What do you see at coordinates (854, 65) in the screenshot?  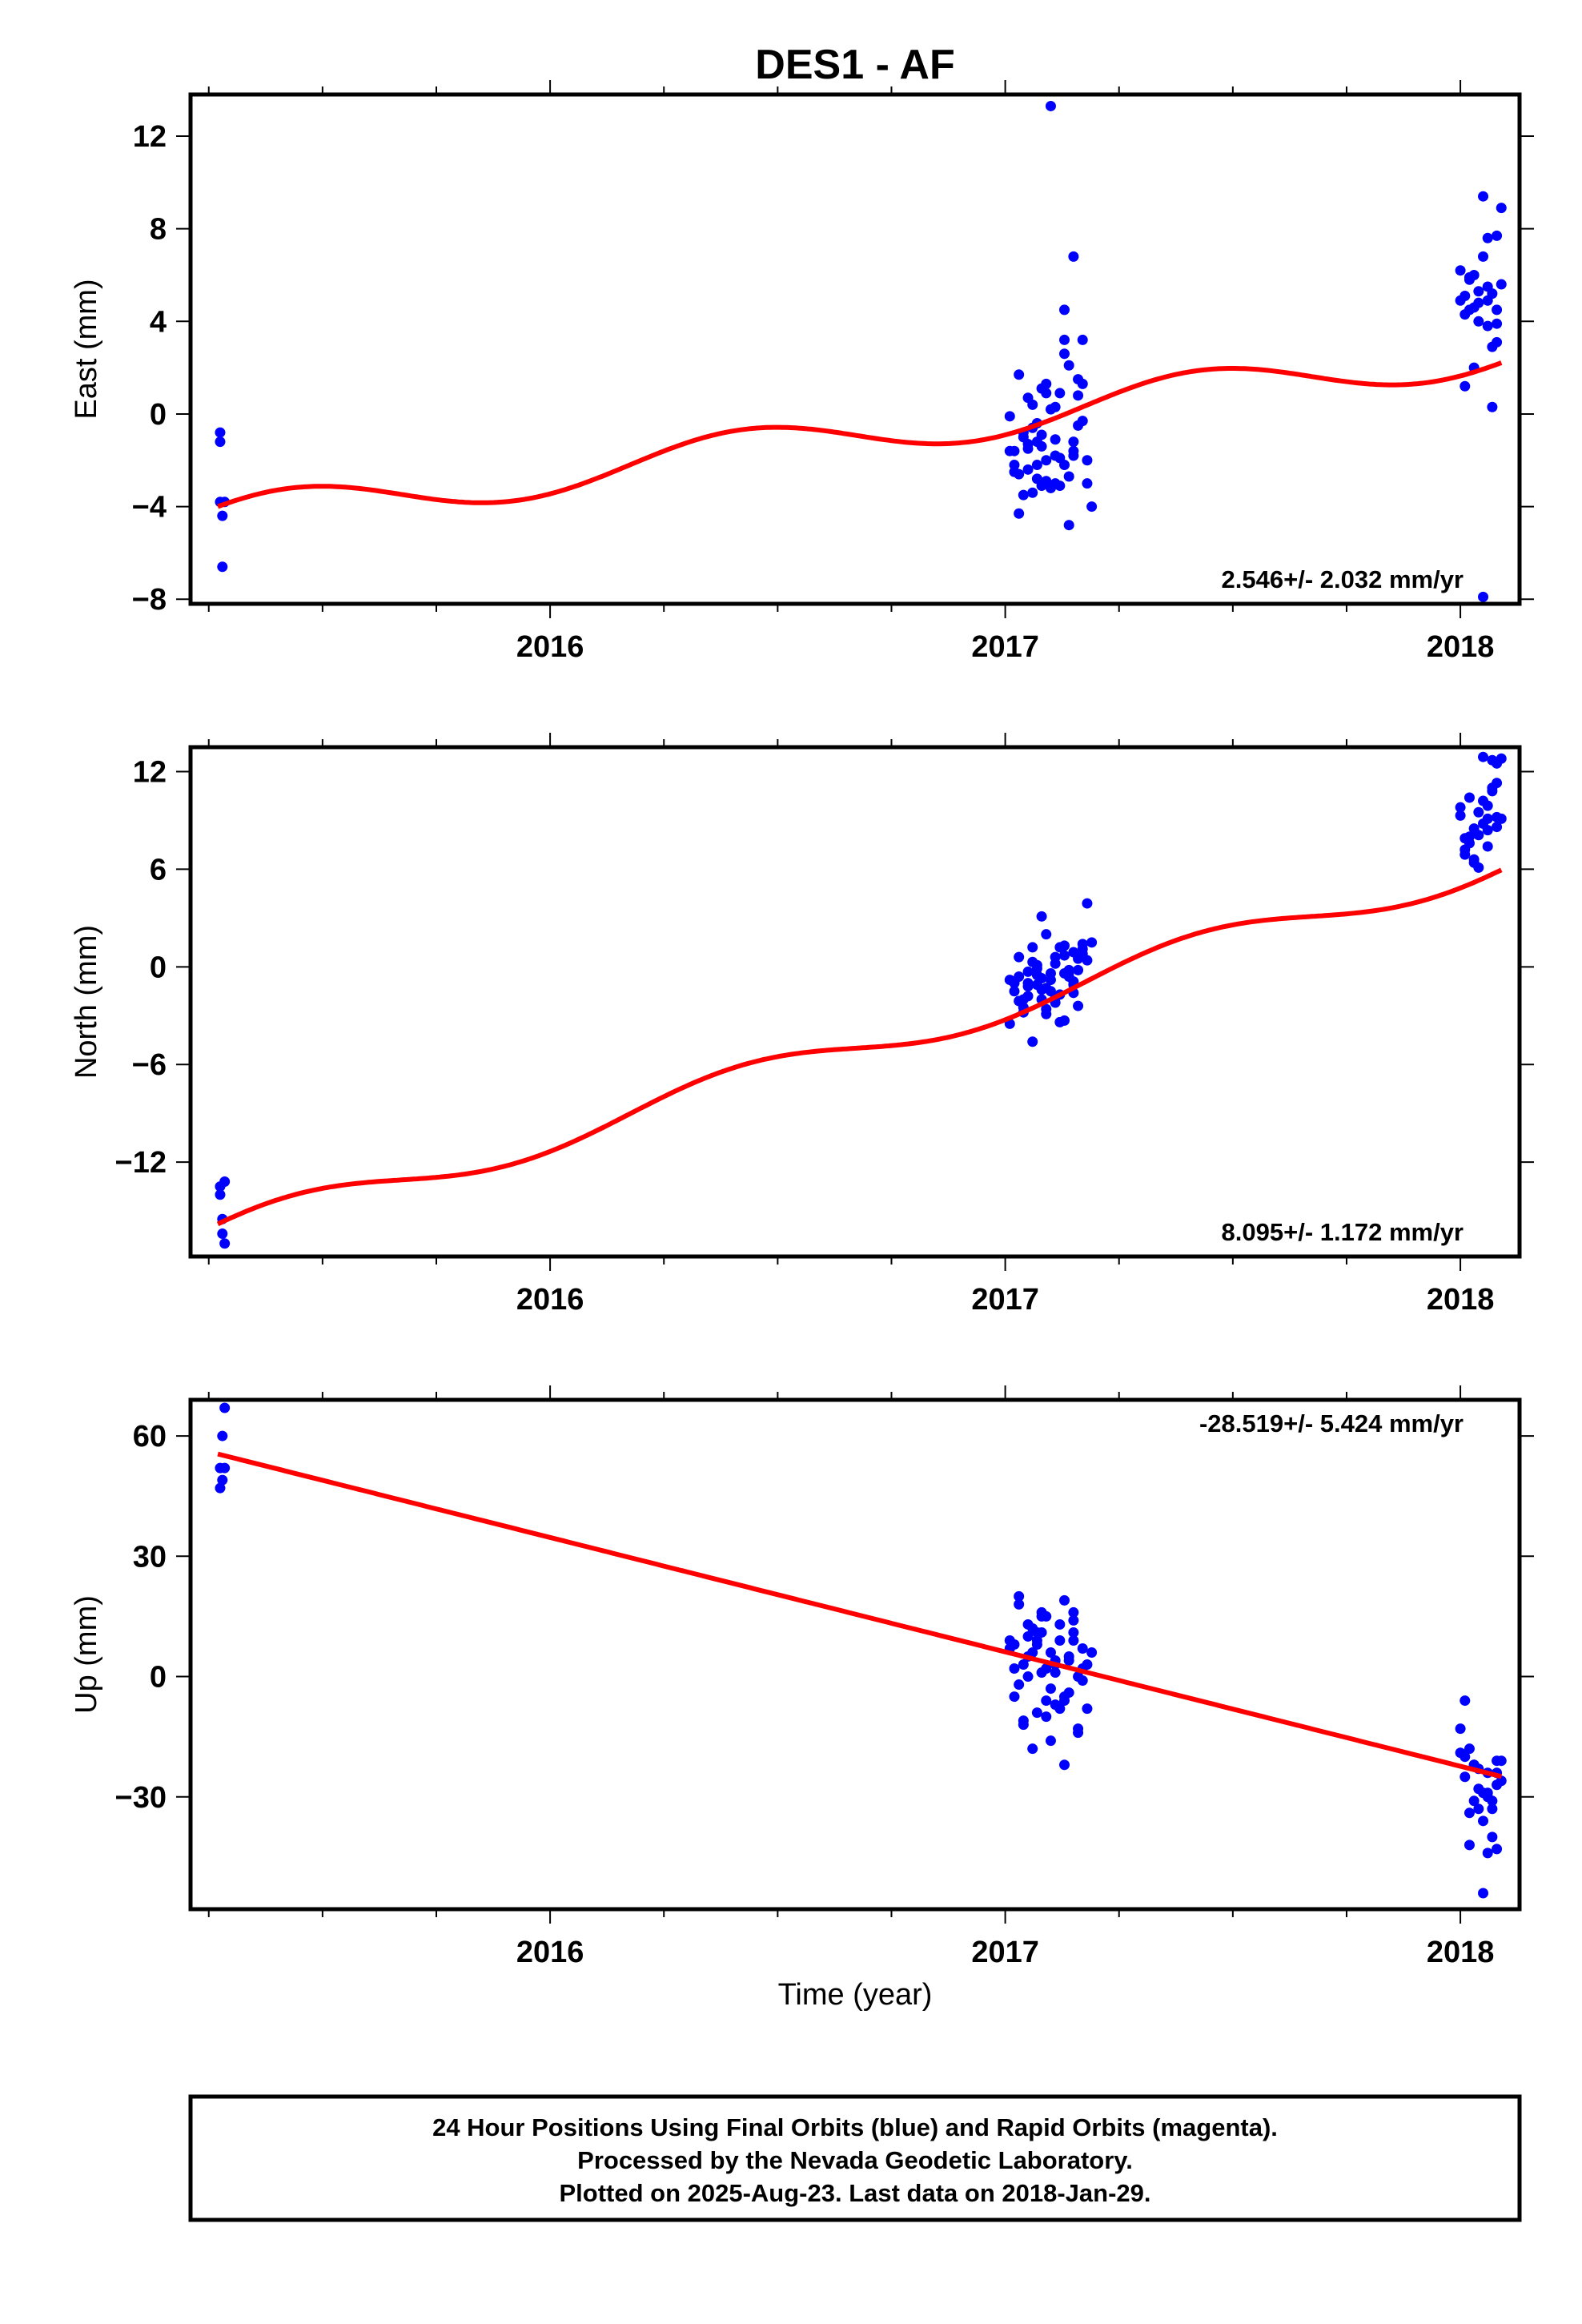 I see `chart-title: DES1 - AF` at bounding box center [854, 65].